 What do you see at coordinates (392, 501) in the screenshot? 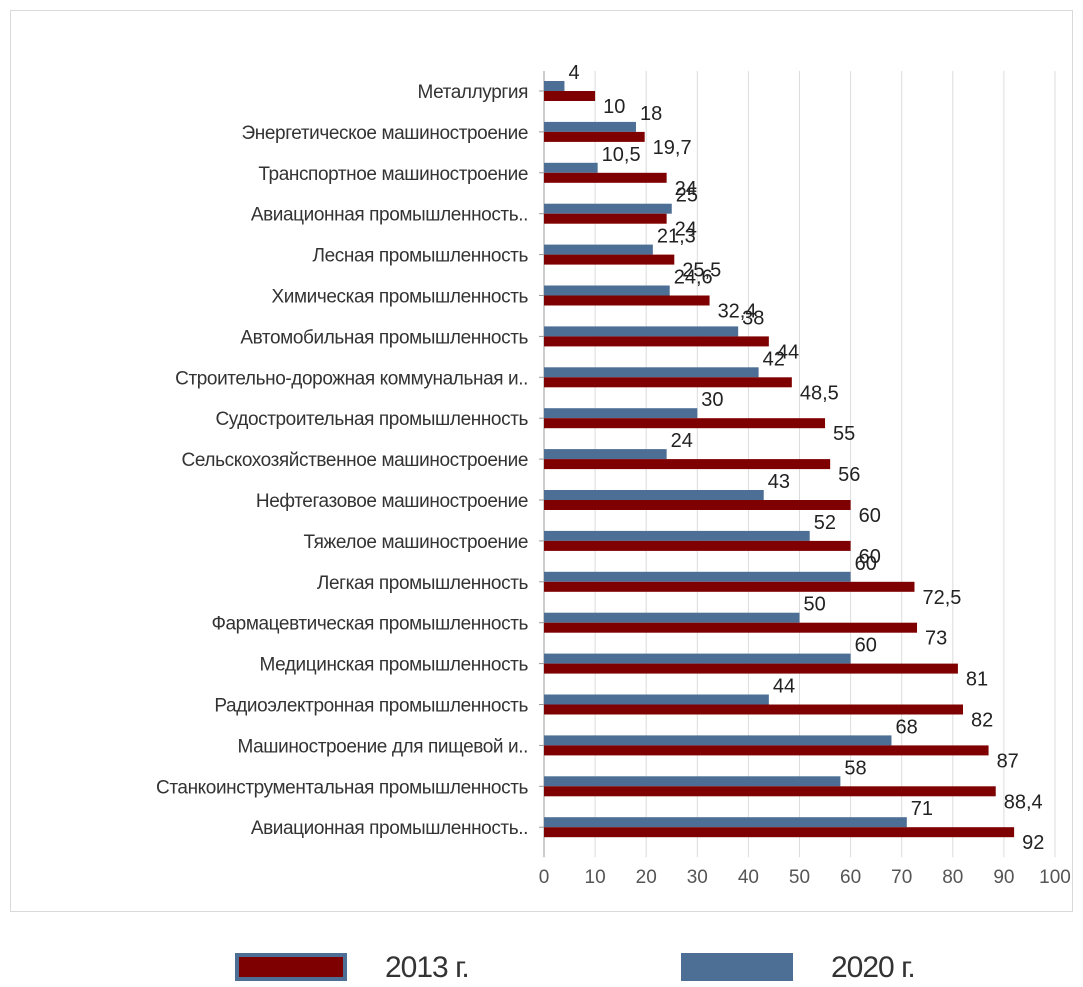
I see `category-label: Нефтегазовое машиностроение` at bounding box center [392, 501].